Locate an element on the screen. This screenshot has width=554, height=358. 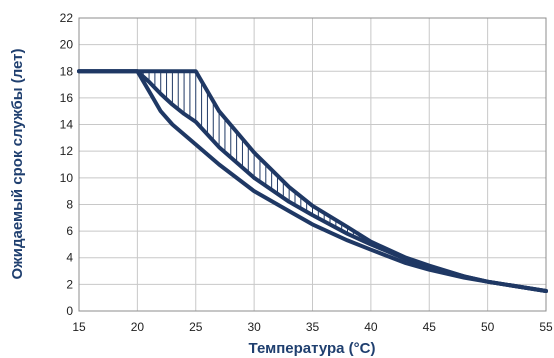
y-tick-label: 10 is located at coordinates (67, 178).